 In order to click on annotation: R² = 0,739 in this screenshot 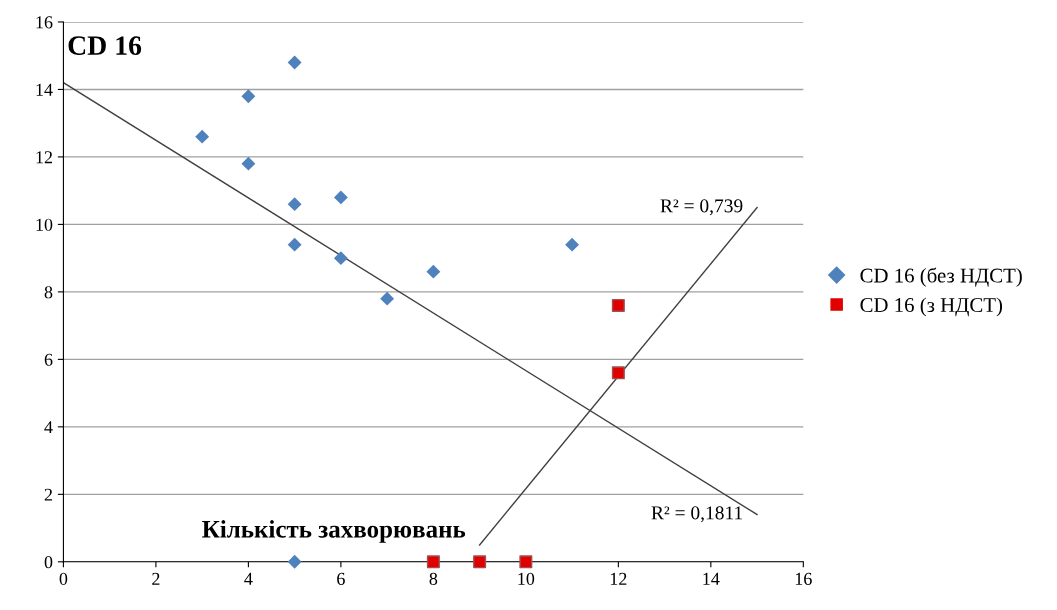, I will do `click(701, 207)`.